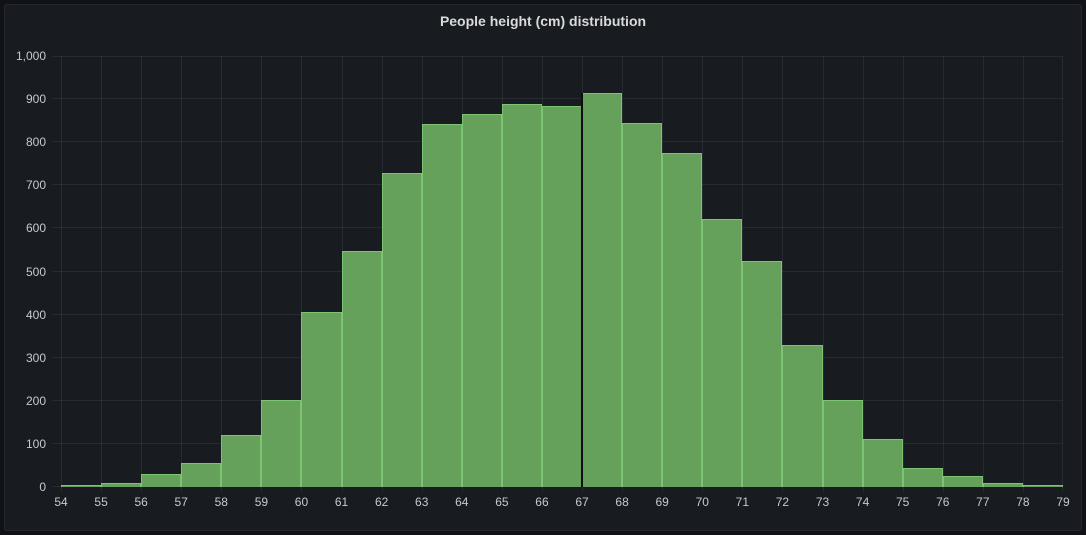  What do you see at coordinates (1063, 502) in the screenshot?
I see `x-axis-label: 79` at bounding box center [1063, 502].